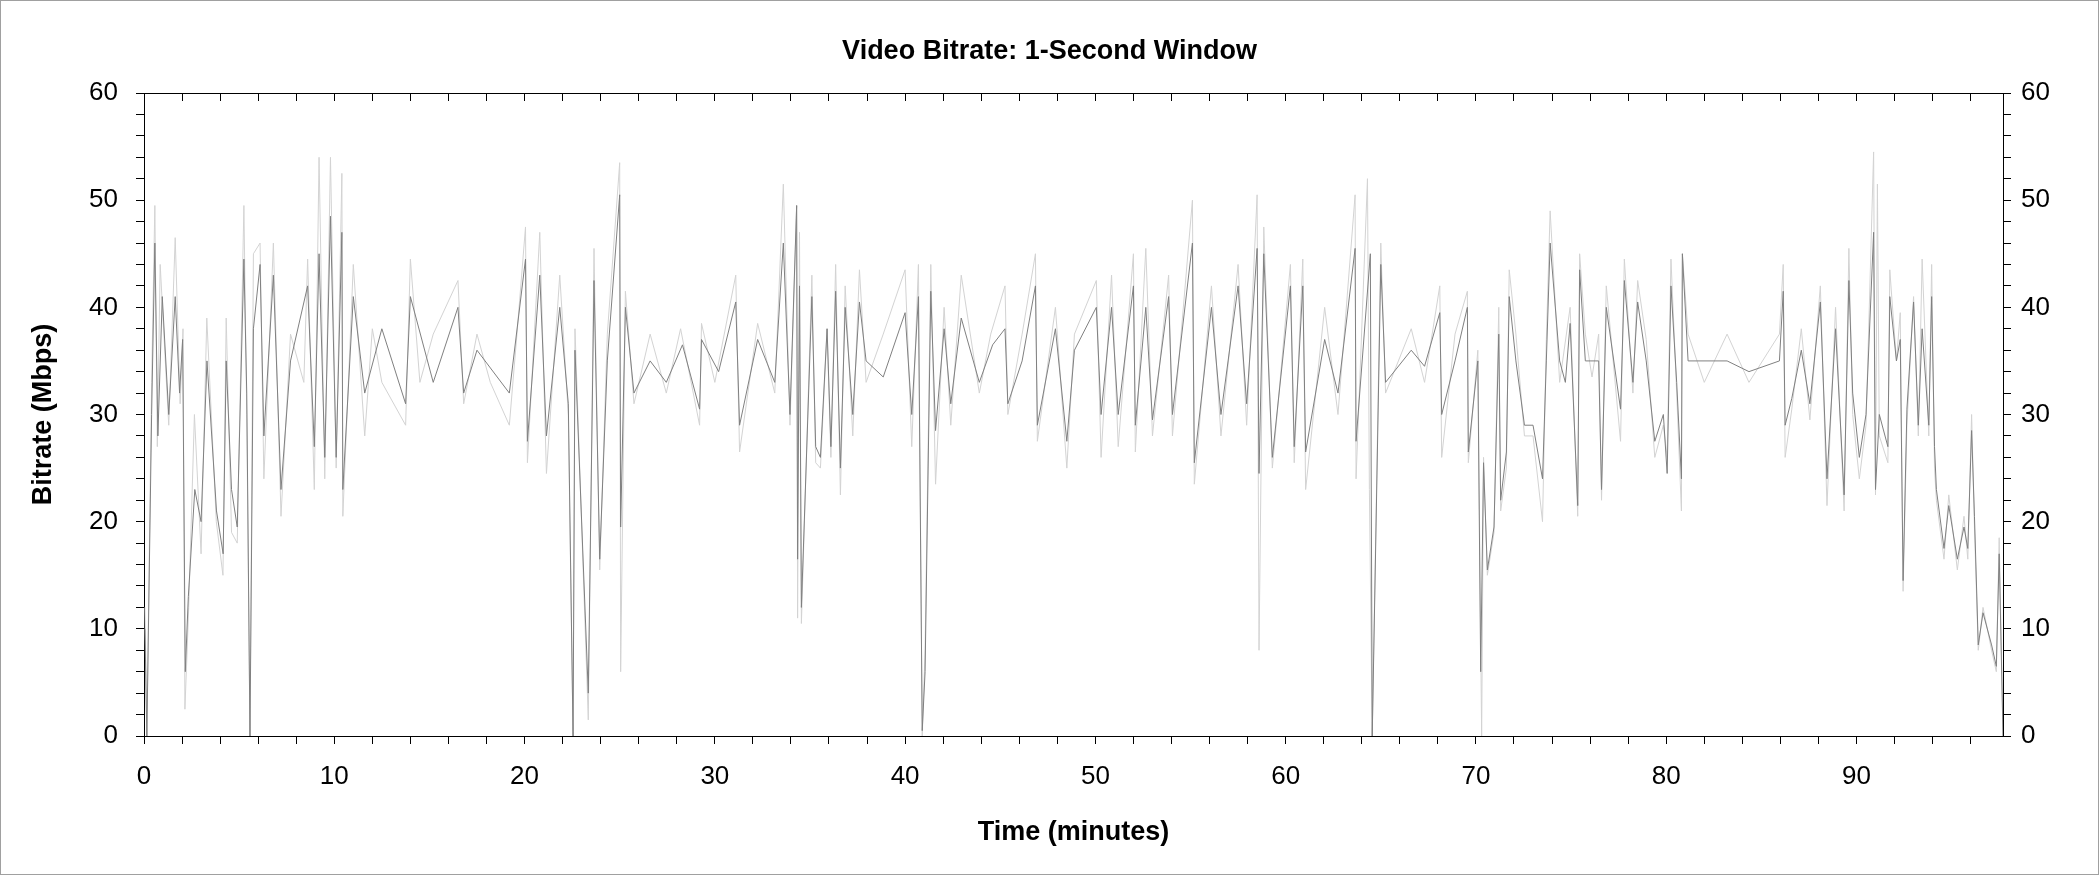 This screenshot has height=875, width=2099. What do you see at coordinates (1073, 831) in the screenshot?
I see `x-axis-title: Time (minutes)` at bounding box center [1073, 831].